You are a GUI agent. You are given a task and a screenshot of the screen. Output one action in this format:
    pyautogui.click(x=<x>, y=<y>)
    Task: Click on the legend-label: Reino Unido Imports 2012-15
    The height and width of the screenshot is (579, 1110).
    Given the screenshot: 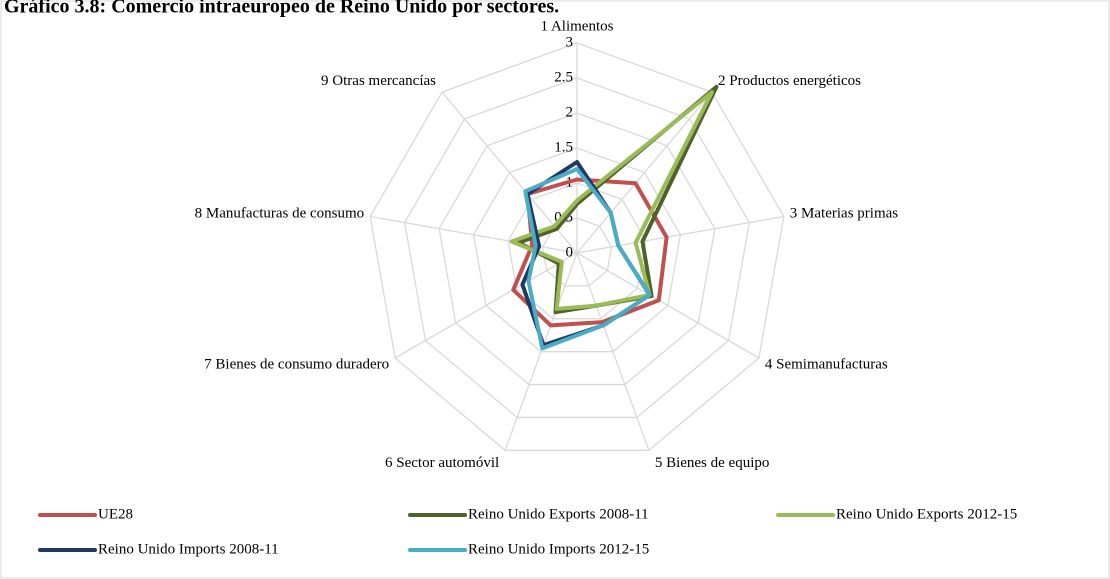 What is the action you would take?
    pyautogui.click(x=558, y=549)
    